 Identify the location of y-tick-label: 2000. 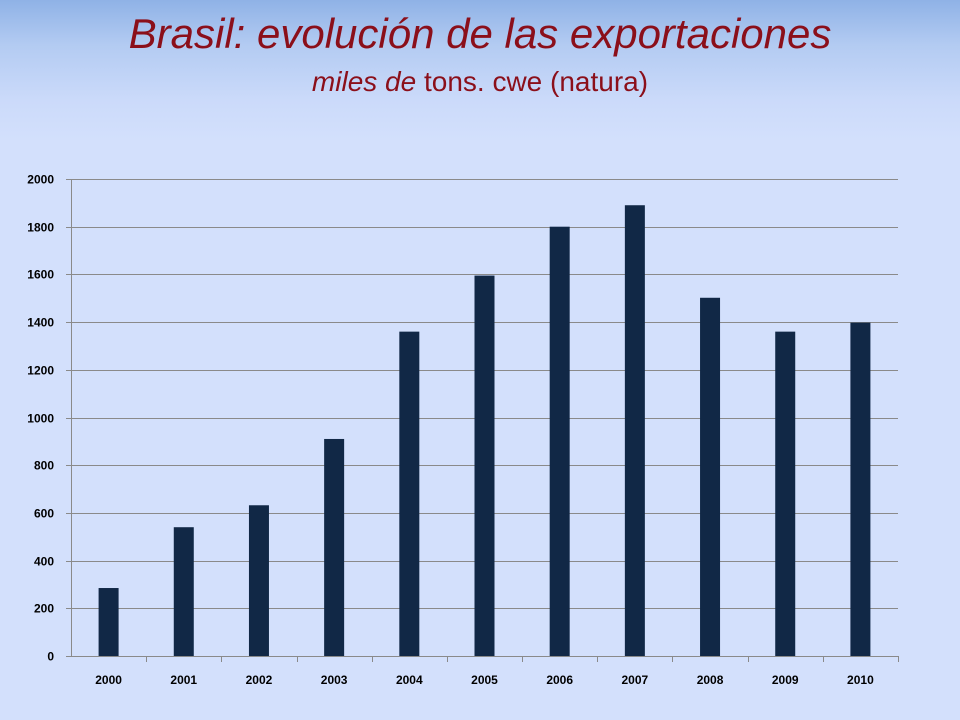
(40, 180).